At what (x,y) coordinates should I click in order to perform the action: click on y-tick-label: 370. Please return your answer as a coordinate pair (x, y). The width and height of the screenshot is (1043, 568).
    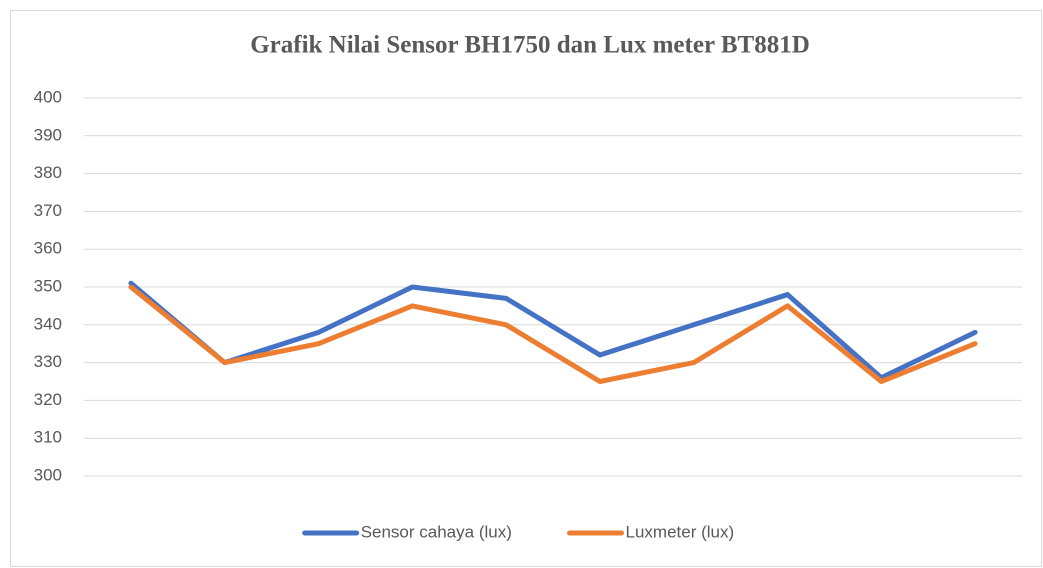
    Looking at the image, I should click on (48, 210).